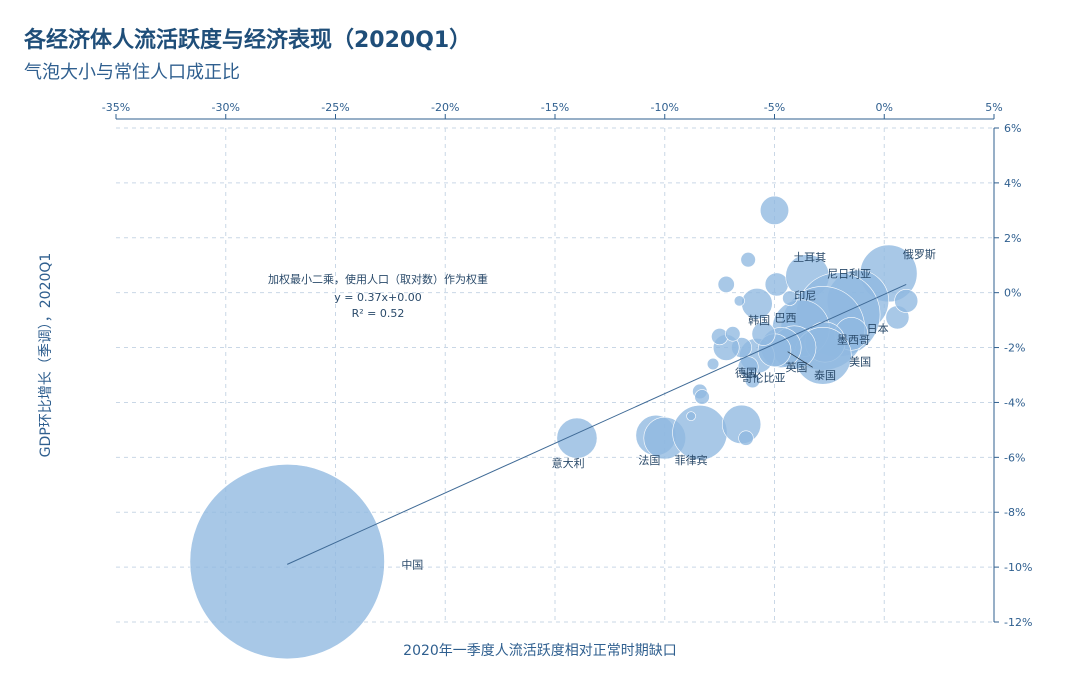 The width and height of the screenshot is (1080, 692). What do you see at coordinates (1014, 457) in the screenshot?
I see `y-tick-label: -6%` at bounding box center [1014, 457].